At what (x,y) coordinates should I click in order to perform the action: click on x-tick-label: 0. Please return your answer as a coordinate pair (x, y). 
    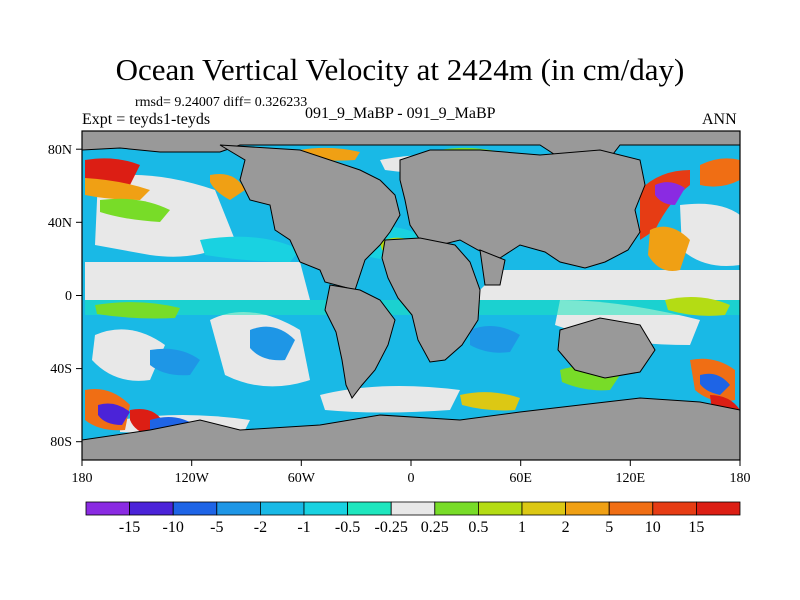
    Looking at the image, I should click on (411, 478).